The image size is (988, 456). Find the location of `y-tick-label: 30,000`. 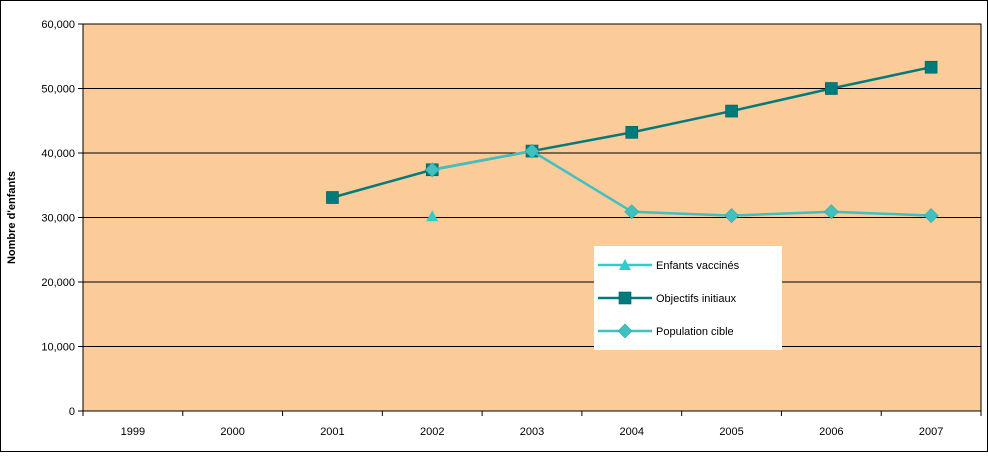

y-tick-label: 30,000 is located at coordinates (58, 219).